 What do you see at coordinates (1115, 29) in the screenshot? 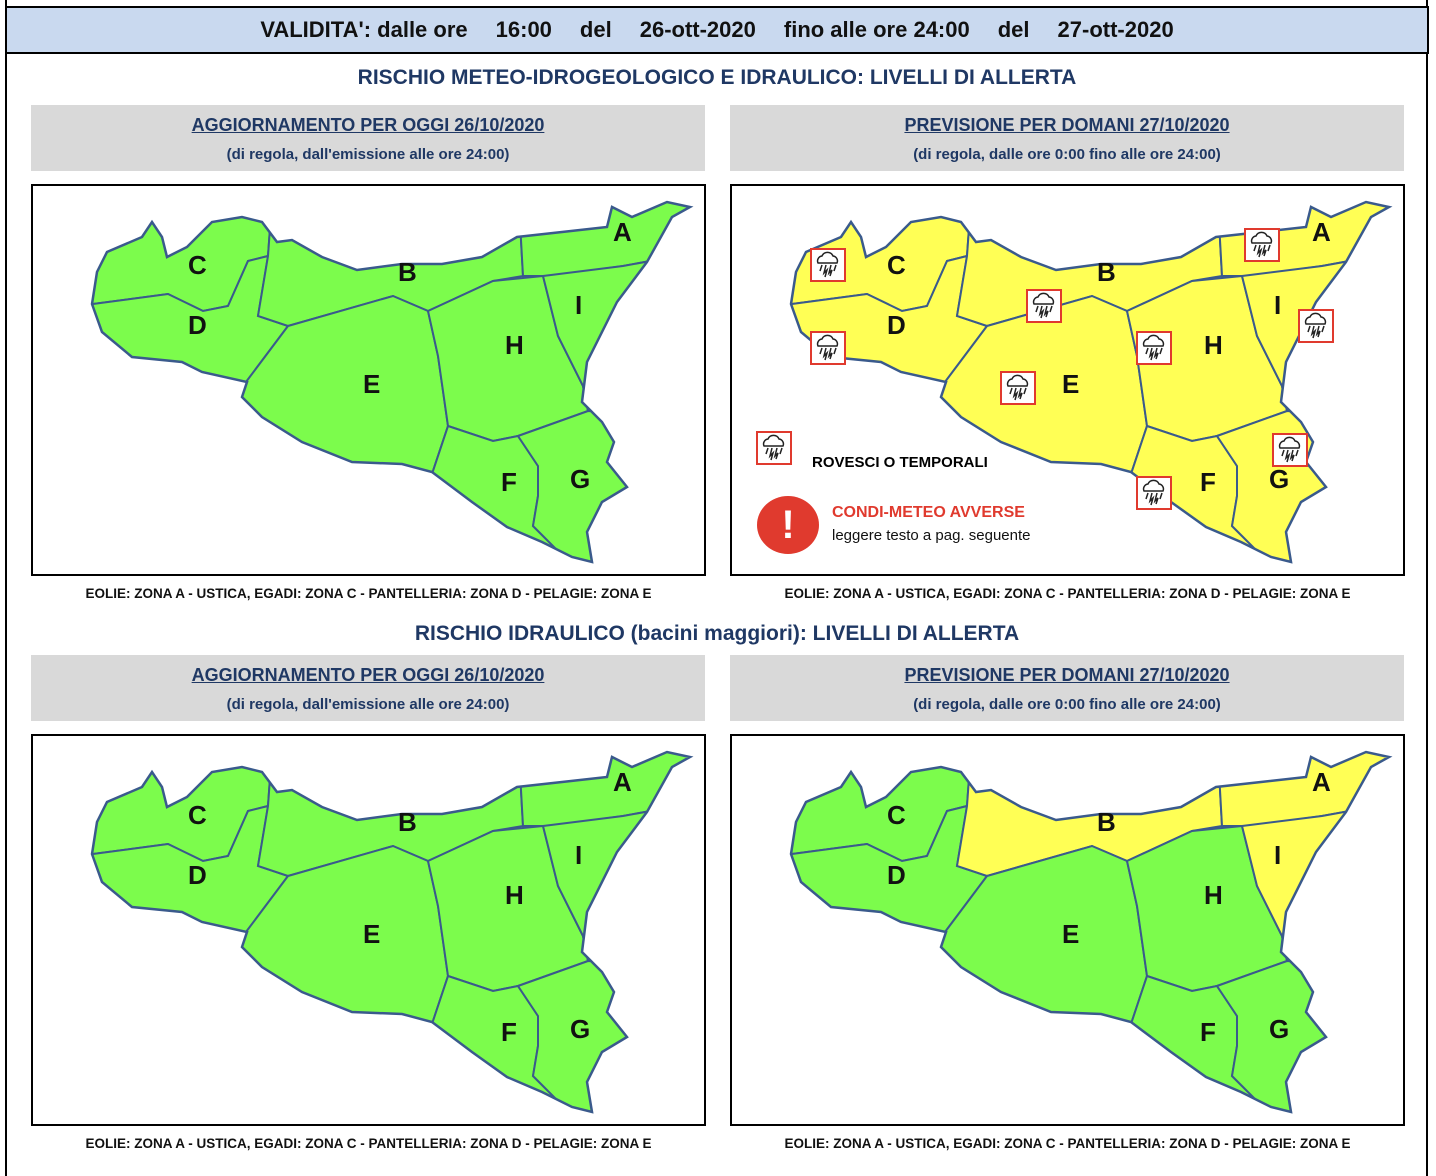
I see `validity-to-date: 27-ott-2020` at bounding box center [1115, 29].